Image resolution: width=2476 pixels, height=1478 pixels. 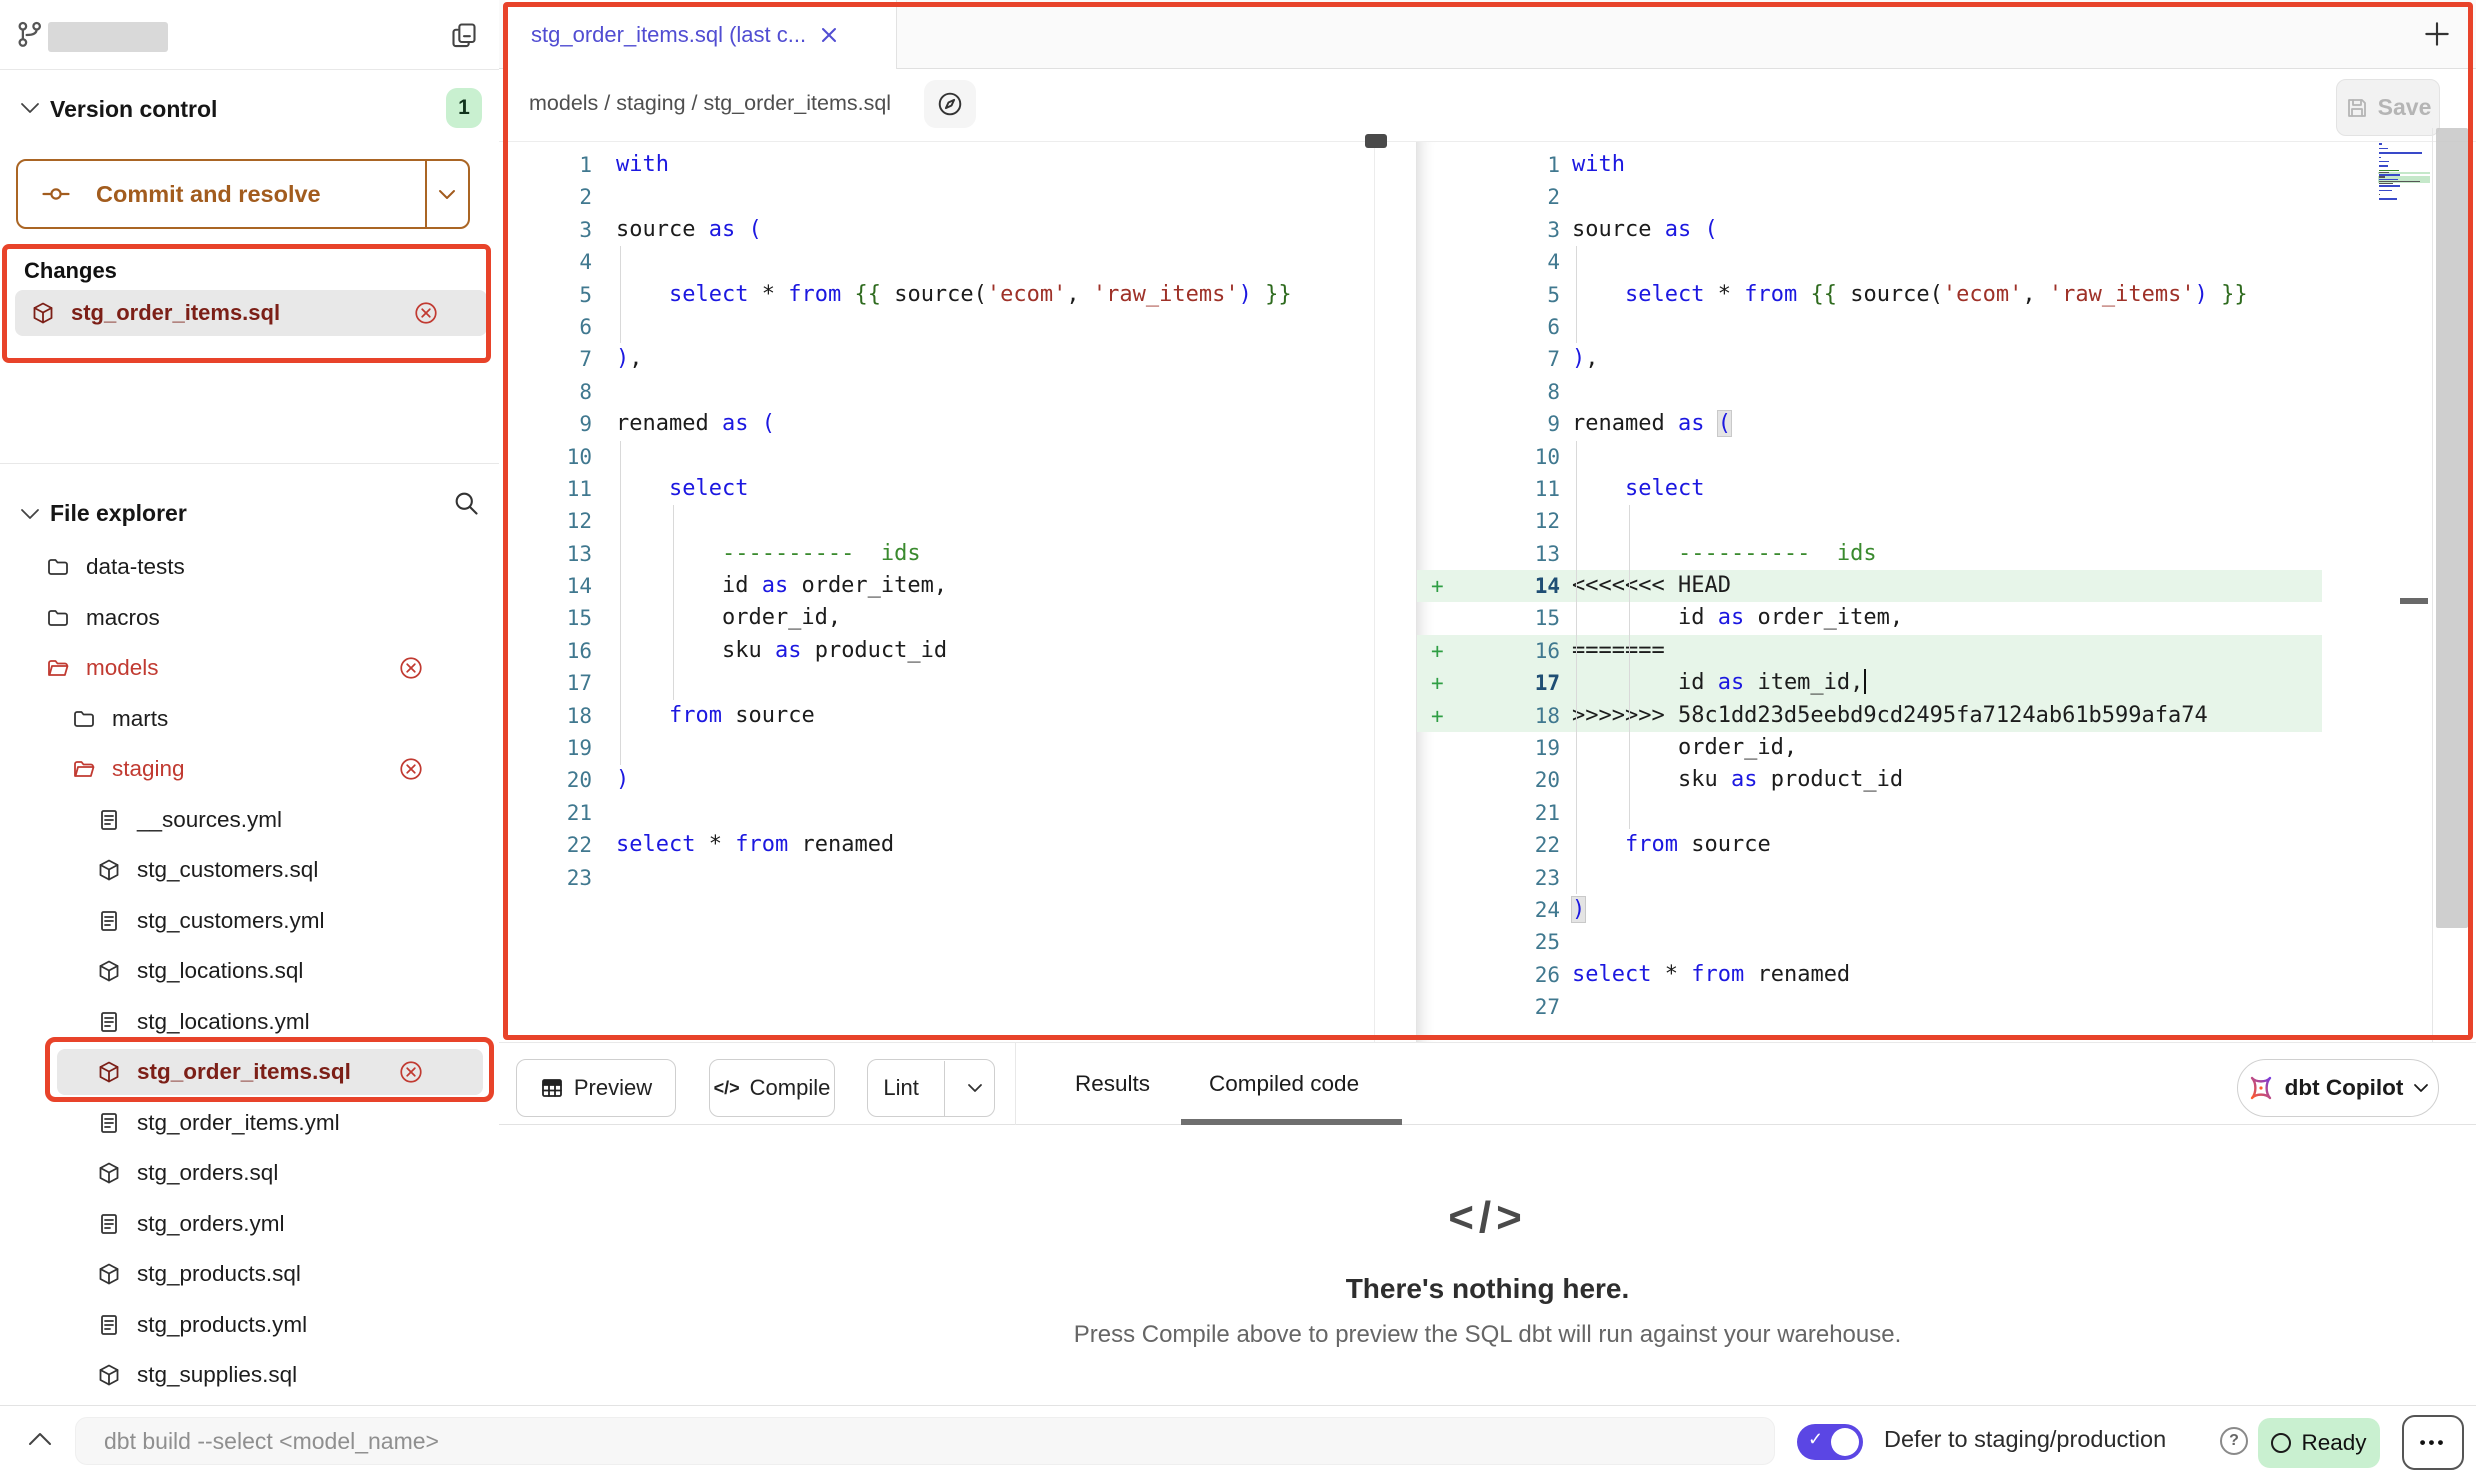 What do you see at coordinates (251, 313) in the screenshot?
I see `changes-item-stg_order_items.sql: stg_order_items.sql` at bounding box center [251, 313].